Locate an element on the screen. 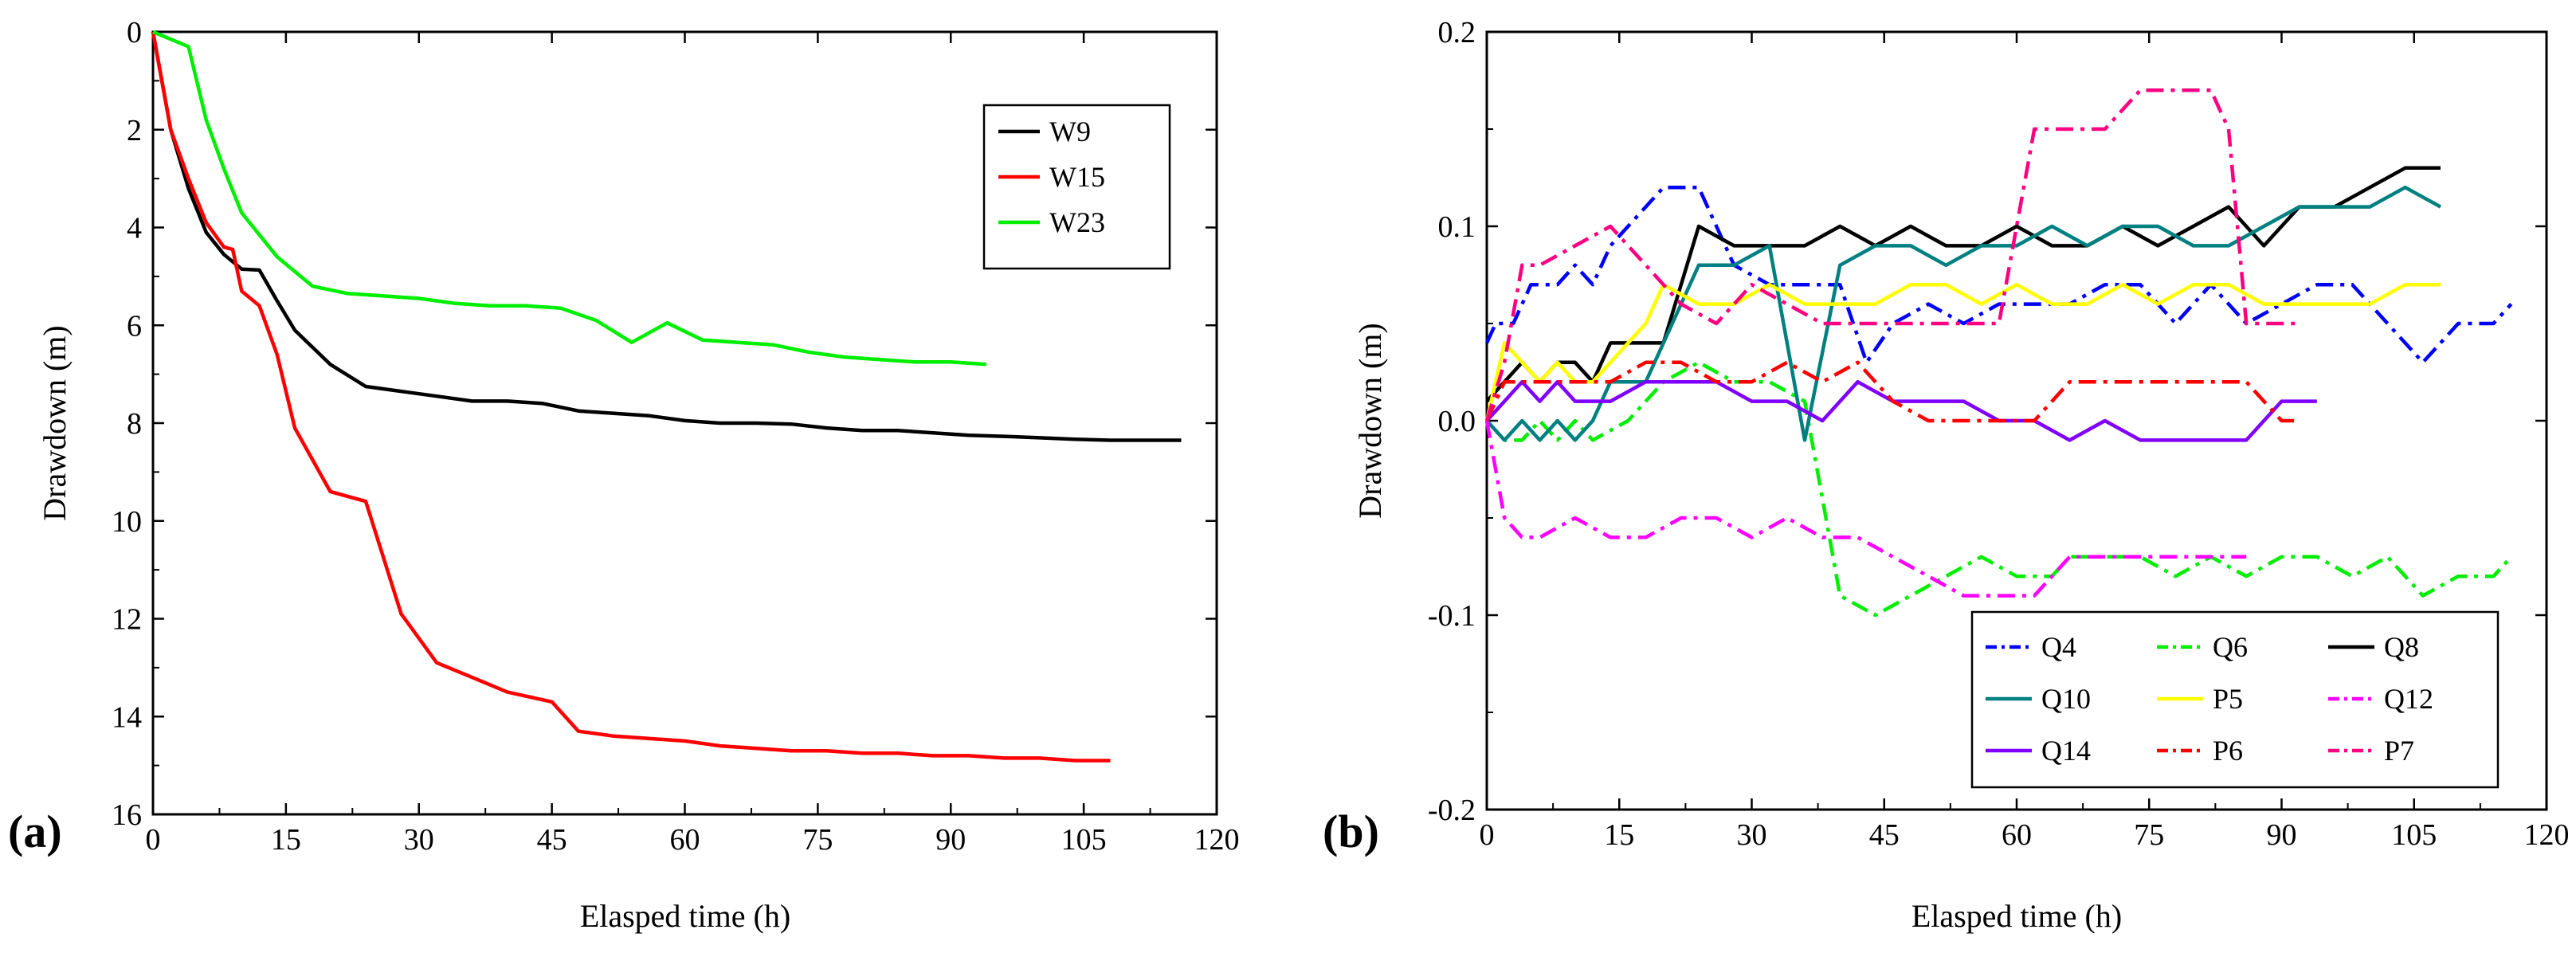 The width and height of the screenshot is (2576, 953). series-line-q10 is located at coordinates (1964, 313).